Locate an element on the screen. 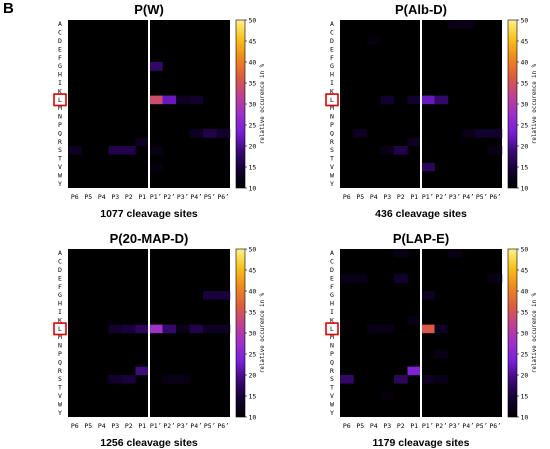 This screenshot has width=550, height=449. y-tick-label: S is located at coordinates (60, 150).